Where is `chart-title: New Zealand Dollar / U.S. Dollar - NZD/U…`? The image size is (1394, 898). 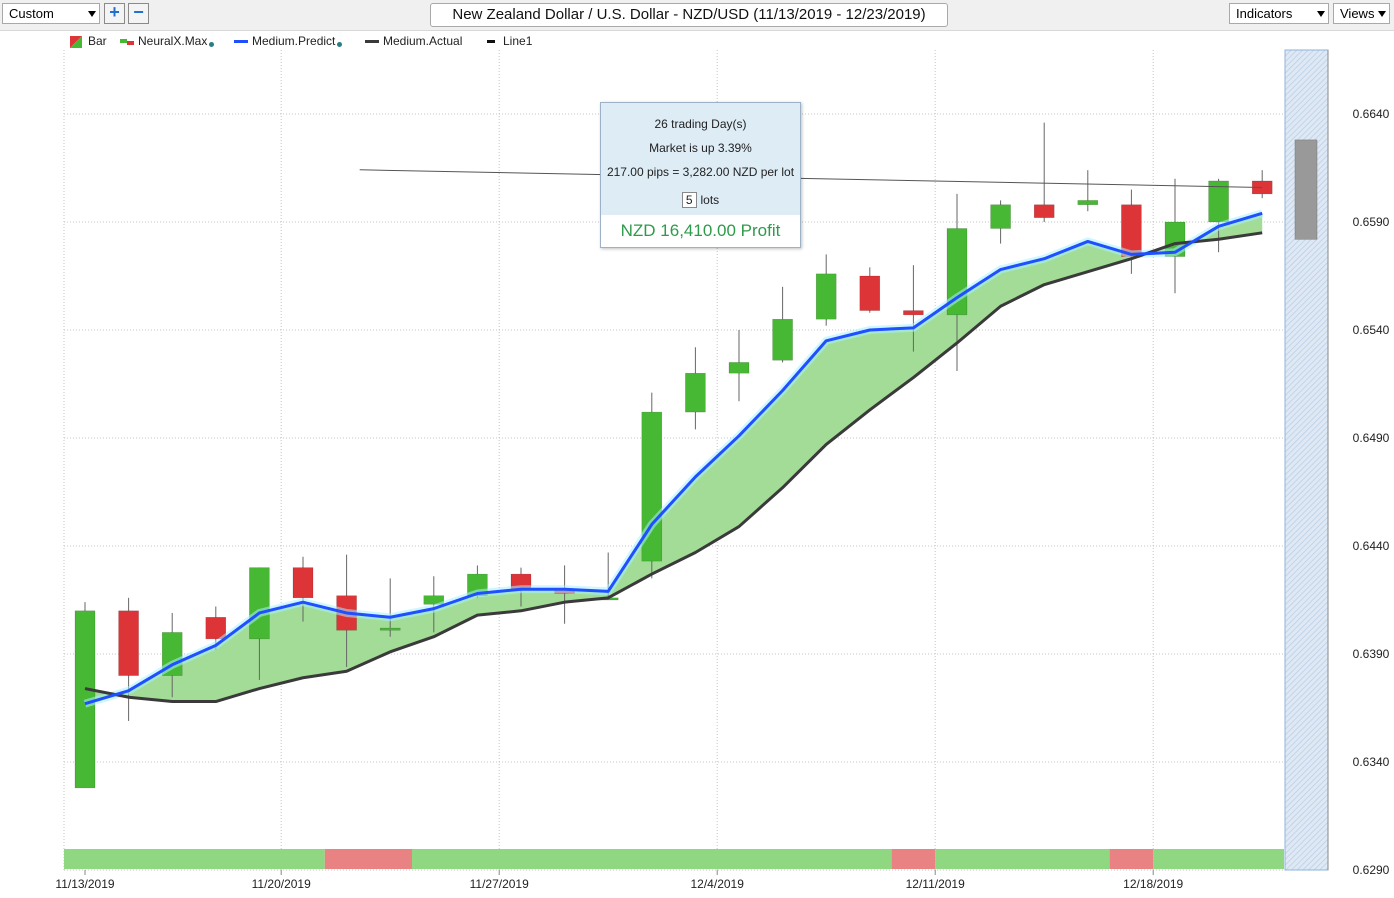
chart-title: New Zealand Dollar / U.S. Dollar - NZD/U… is located at coordinates (689, 15).